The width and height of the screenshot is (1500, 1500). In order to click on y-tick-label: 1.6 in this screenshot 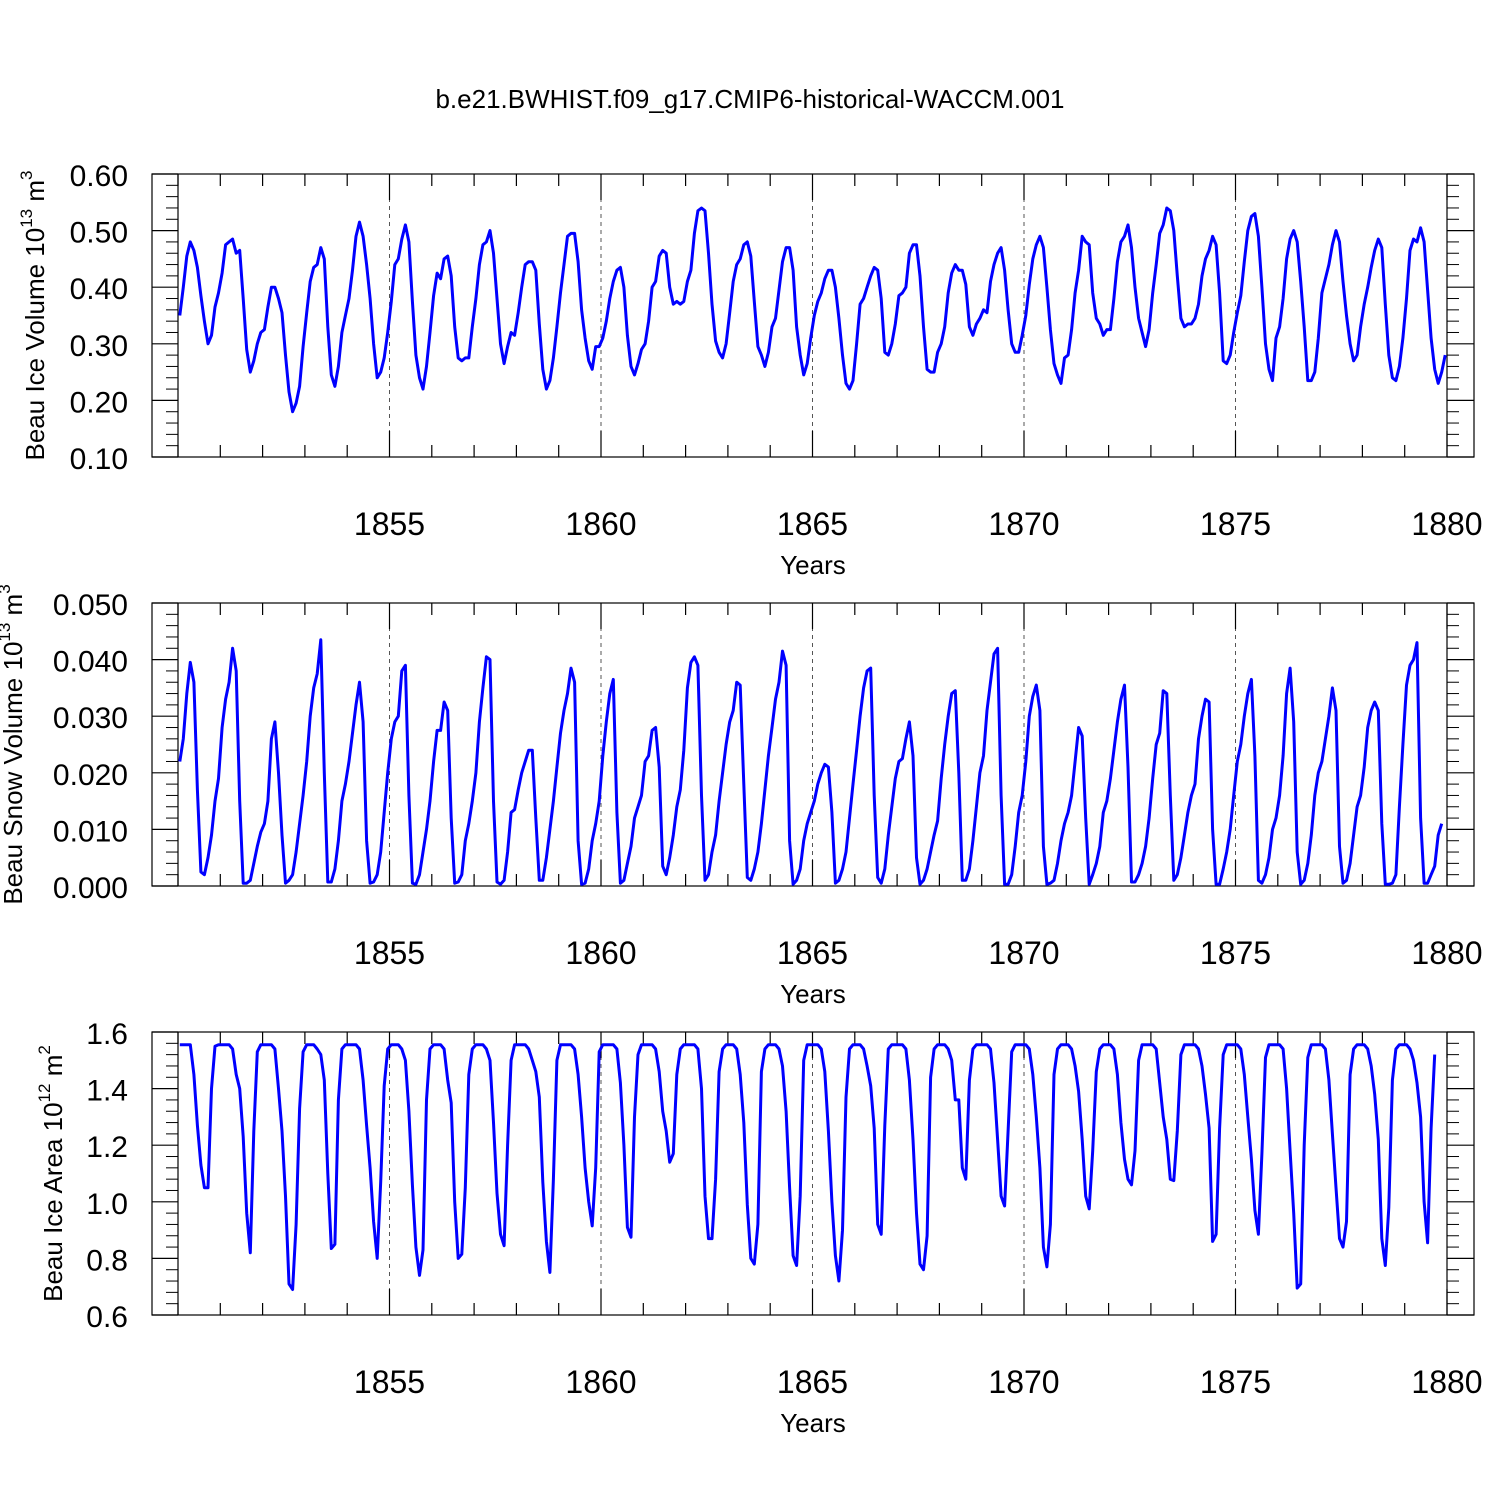, I will do `click(107, 1034)`.